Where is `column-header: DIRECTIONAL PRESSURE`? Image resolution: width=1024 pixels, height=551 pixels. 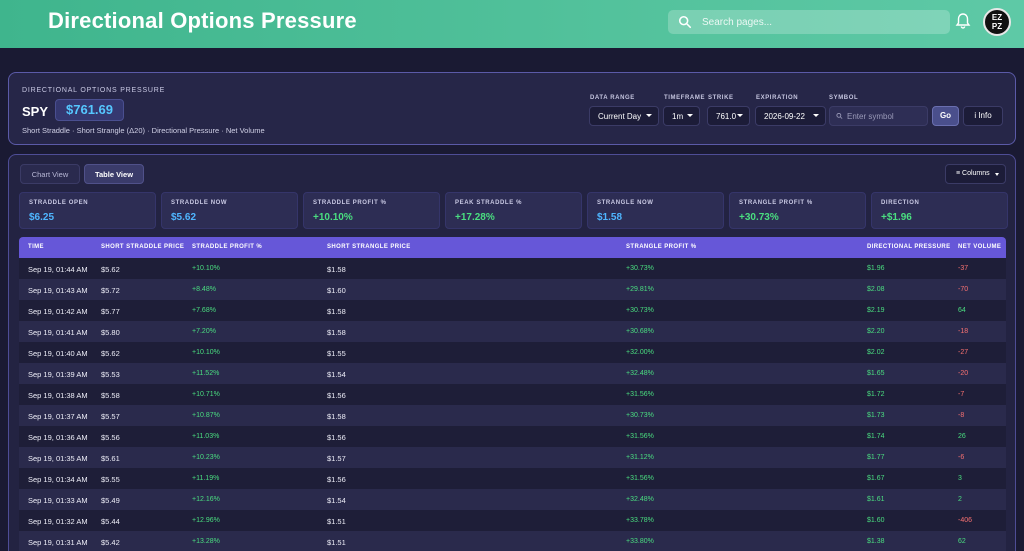
column-header: DIRECTIONAL PRESSURE is located at coordinates (909, 247).